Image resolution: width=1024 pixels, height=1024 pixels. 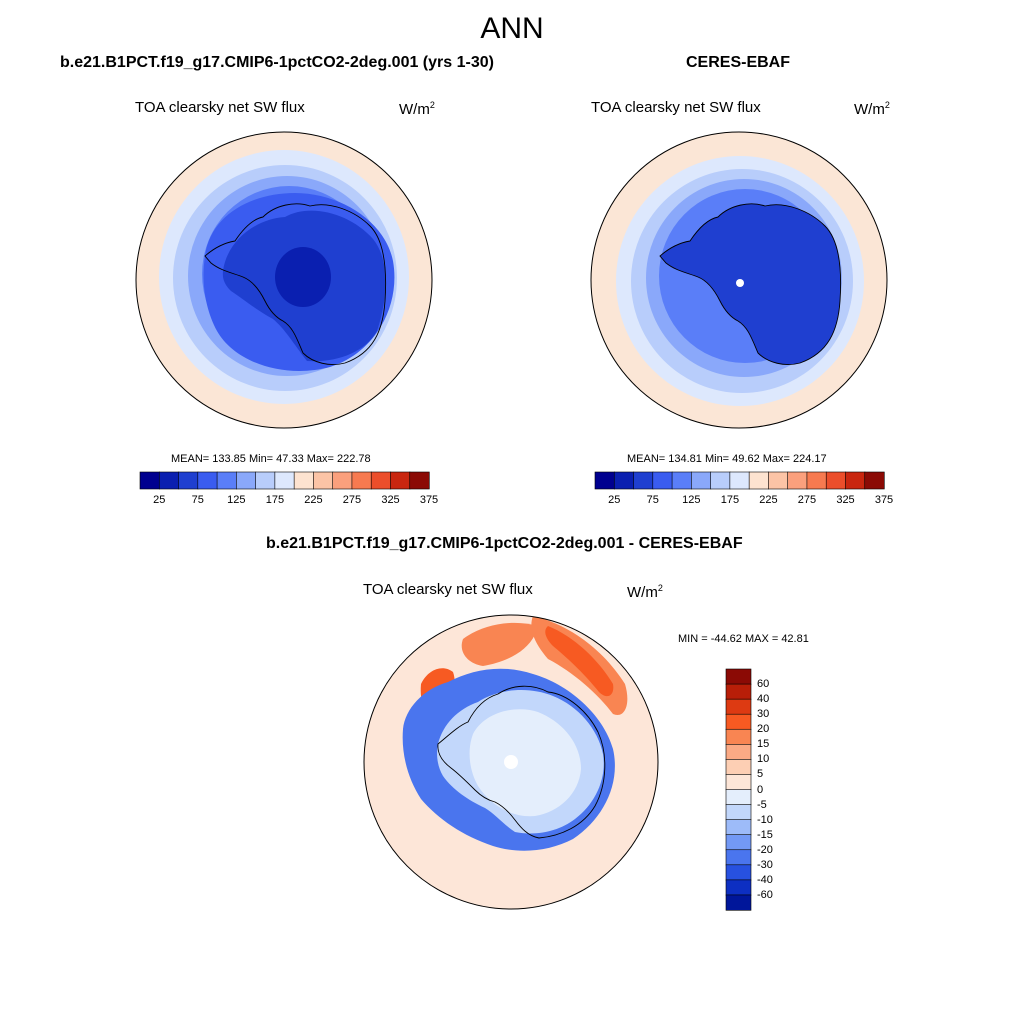 What do you see at coordinates (765, 894) in the screenshot?
I see `colorbar-tick-label: -60` at bounding box center [765, 894].